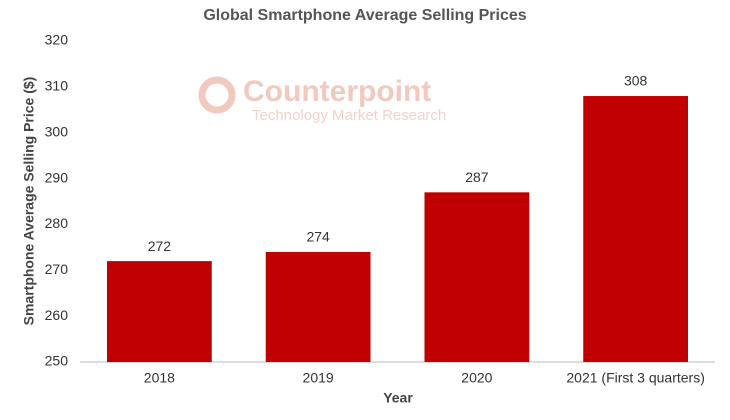  I want to click on y-tick-label: 260, so click(57, 315).